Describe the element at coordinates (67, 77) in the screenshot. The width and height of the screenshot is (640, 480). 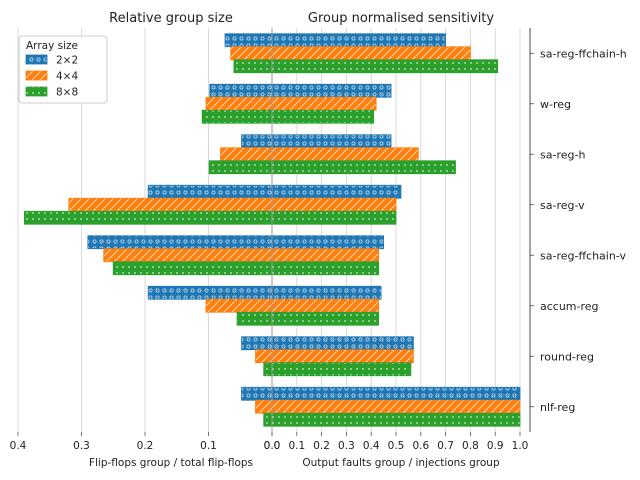
I see `legend-label-4x4: 4×4` at that location.